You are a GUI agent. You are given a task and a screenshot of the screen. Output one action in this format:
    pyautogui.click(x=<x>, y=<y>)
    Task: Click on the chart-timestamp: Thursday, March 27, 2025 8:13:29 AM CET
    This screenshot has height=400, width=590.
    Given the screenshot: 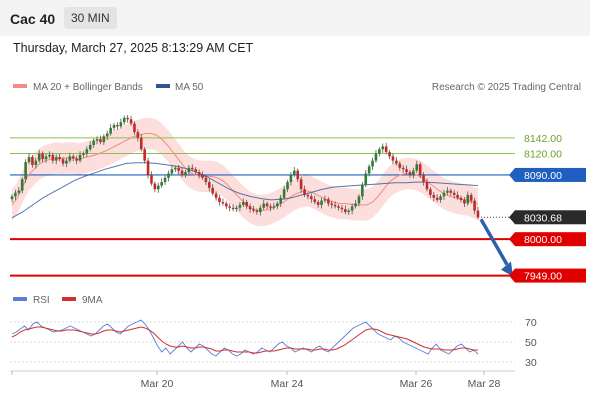 What is the action you would take?
    pyautogui.click(x=133, y=48)
    